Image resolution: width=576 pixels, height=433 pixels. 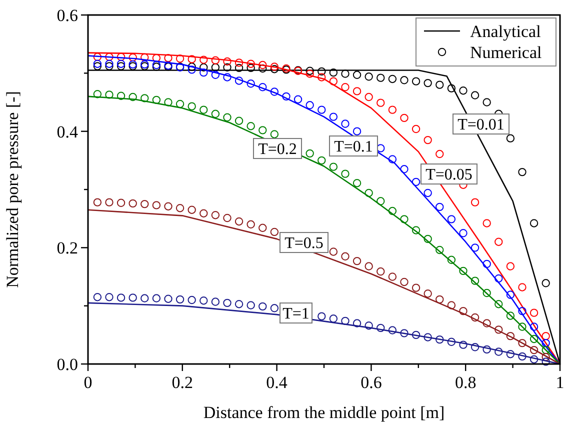 What do you see at coordinates (183, 382) in the screenshot?
I see `x-tick-label: 0.2` at bounding box center [183, 382].